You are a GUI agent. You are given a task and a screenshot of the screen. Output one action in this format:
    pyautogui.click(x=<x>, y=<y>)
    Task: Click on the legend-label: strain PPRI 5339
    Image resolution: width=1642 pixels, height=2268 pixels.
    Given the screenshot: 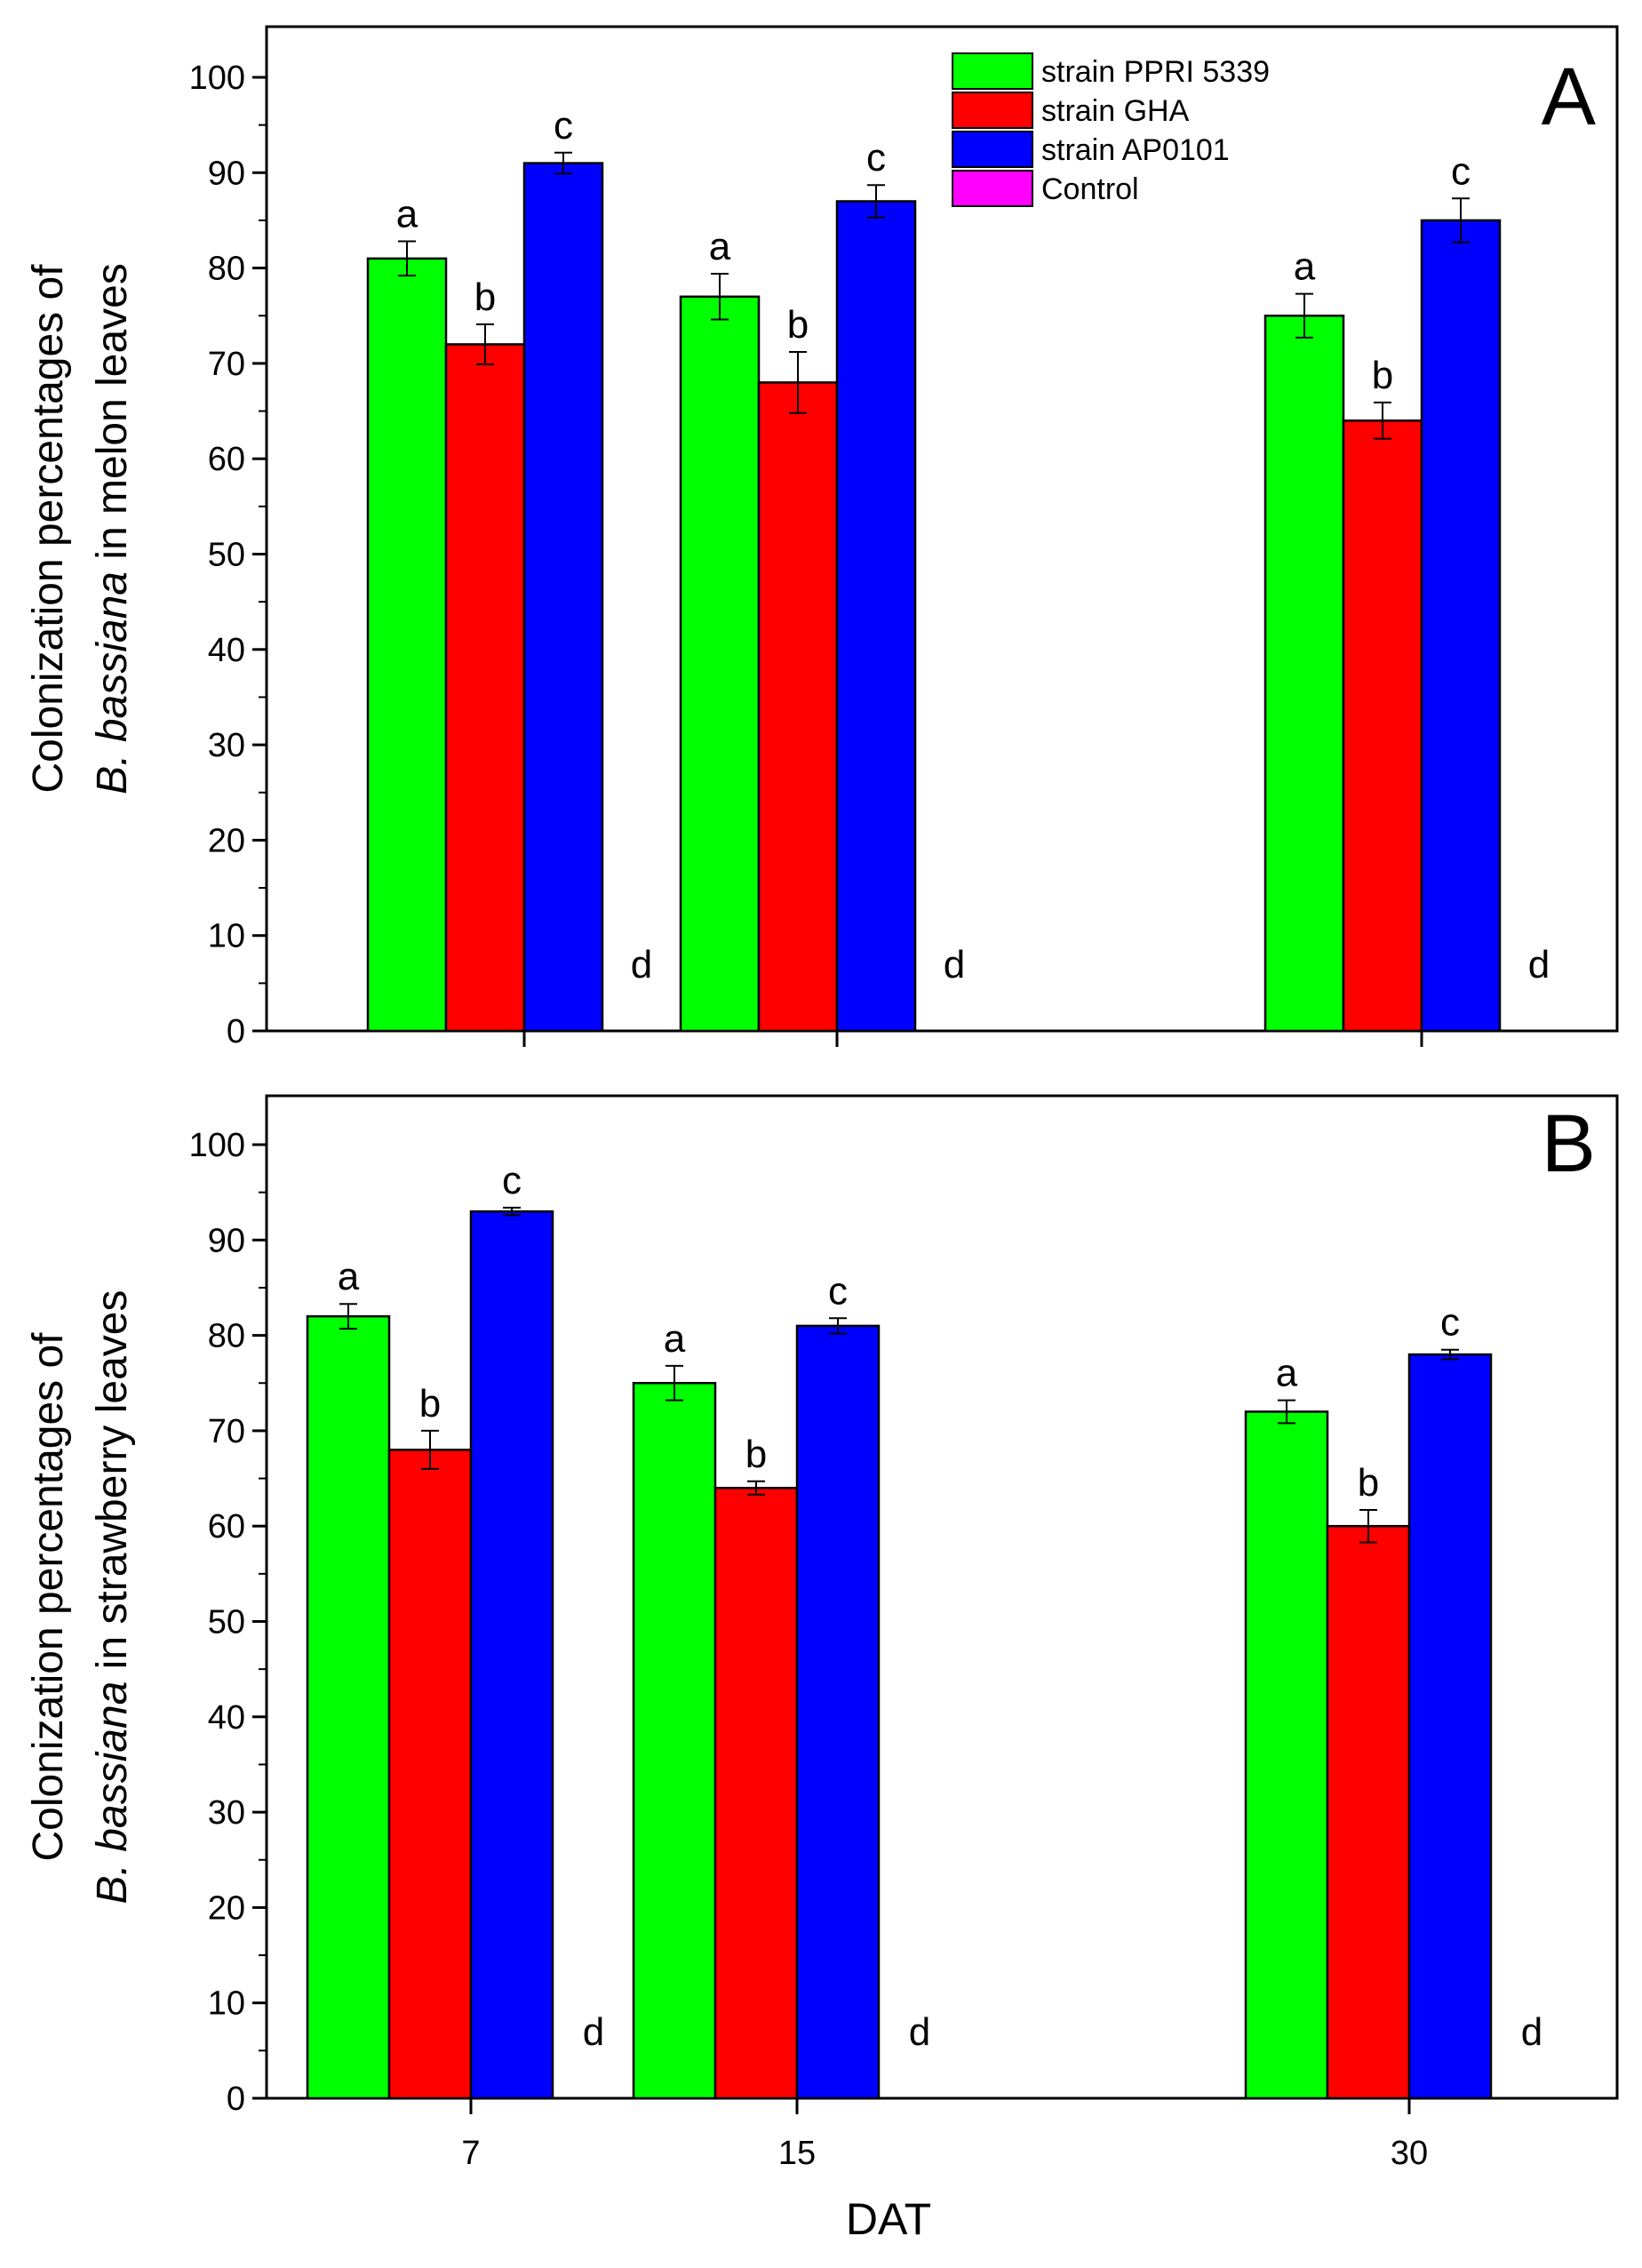 What is the action you would take?
    pyautogui.click(x=1155, y=72)
    